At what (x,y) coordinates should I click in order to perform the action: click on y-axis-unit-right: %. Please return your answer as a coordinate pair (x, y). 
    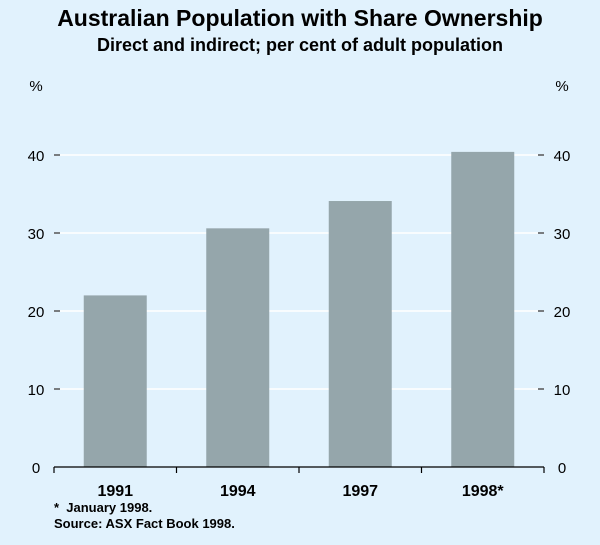
    Looking at the image, I should click on (561, 86).